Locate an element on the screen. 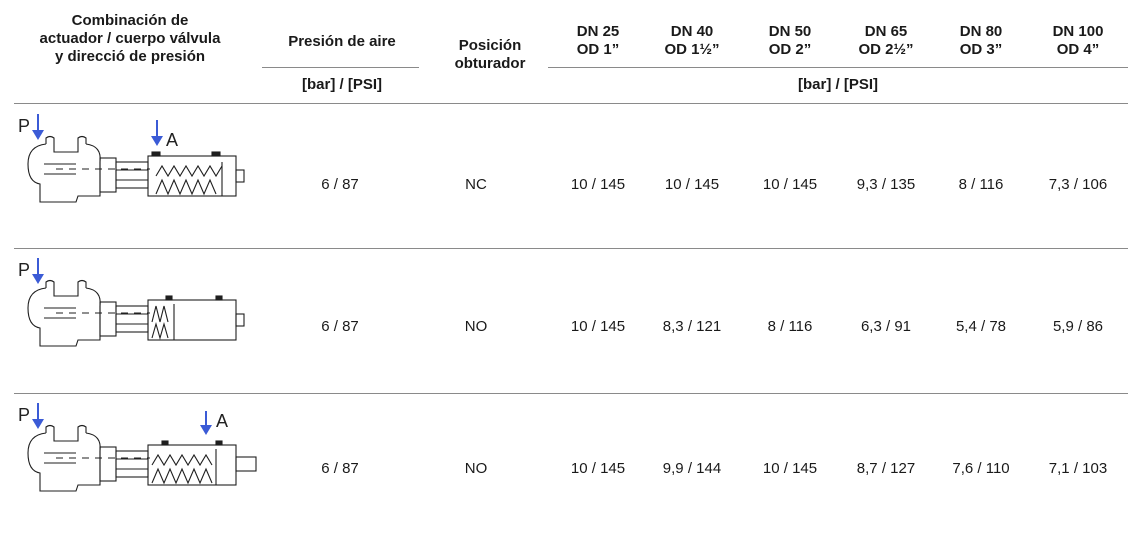  valve-diagram-no-reverse: P A is located at coordinates (141, 452).